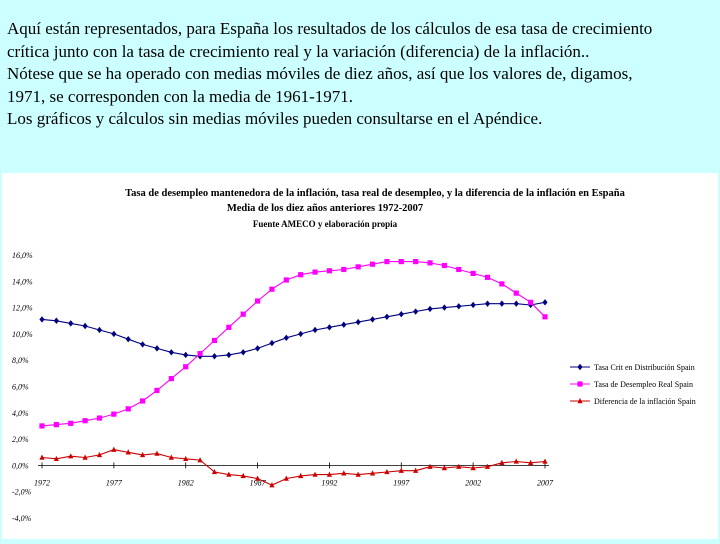  I want to click on x-tick-label: 1997, so click(401, 482).